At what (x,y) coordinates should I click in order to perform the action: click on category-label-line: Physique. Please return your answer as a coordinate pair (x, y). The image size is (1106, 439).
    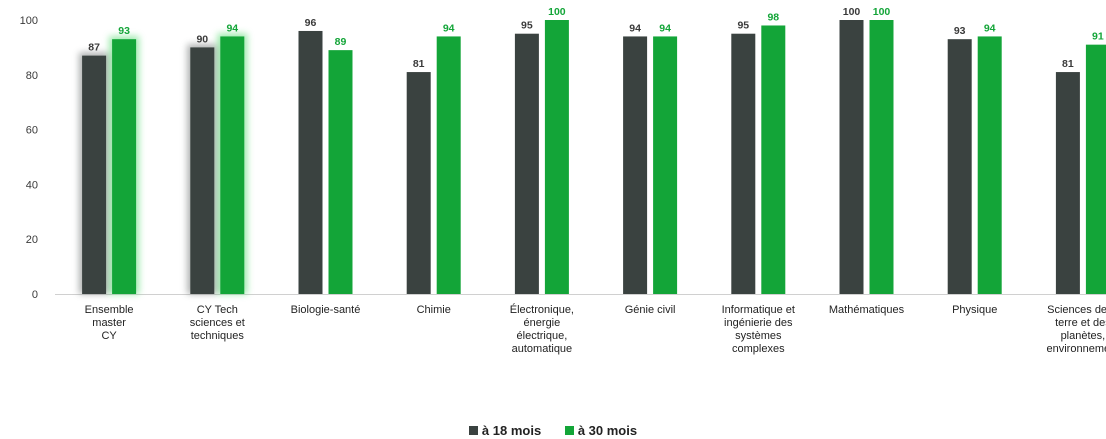
    Looking at the image, I should click on (974, 310).